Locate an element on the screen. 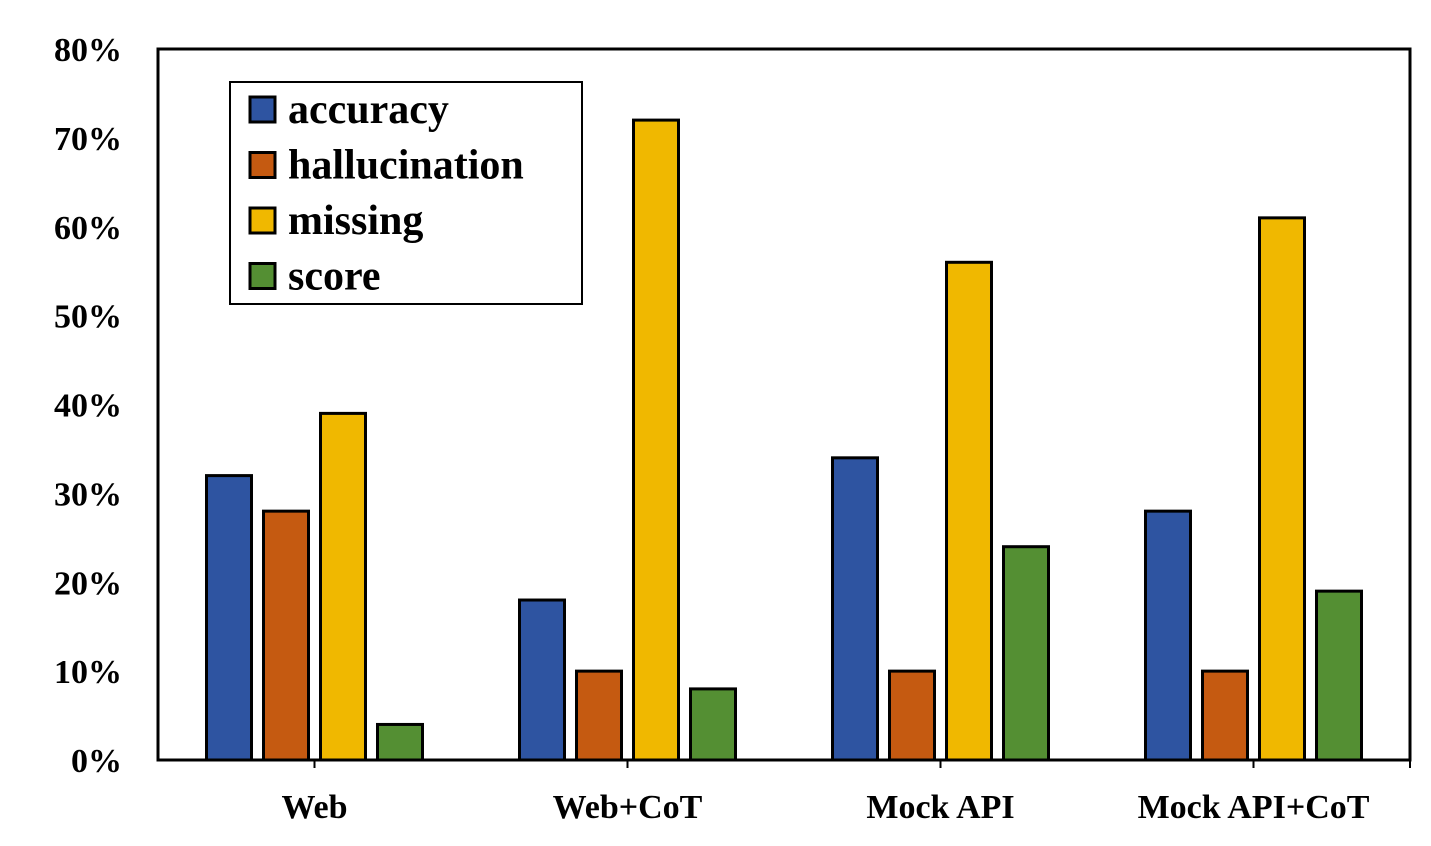 Image resolution: width=1431 pixels, height=846 pixels. y-tick-label: 20% is located at coordinates (88, 583).